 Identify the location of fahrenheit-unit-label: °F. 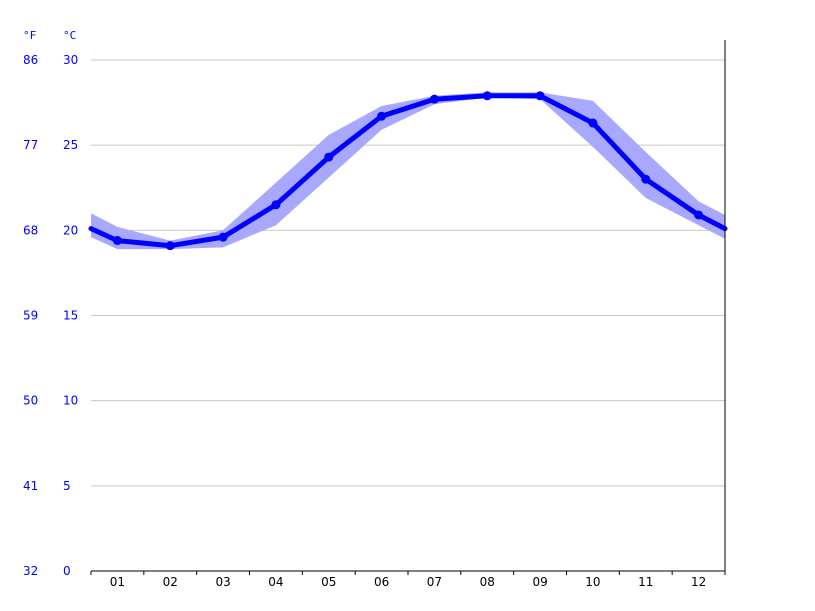
(29, 35).